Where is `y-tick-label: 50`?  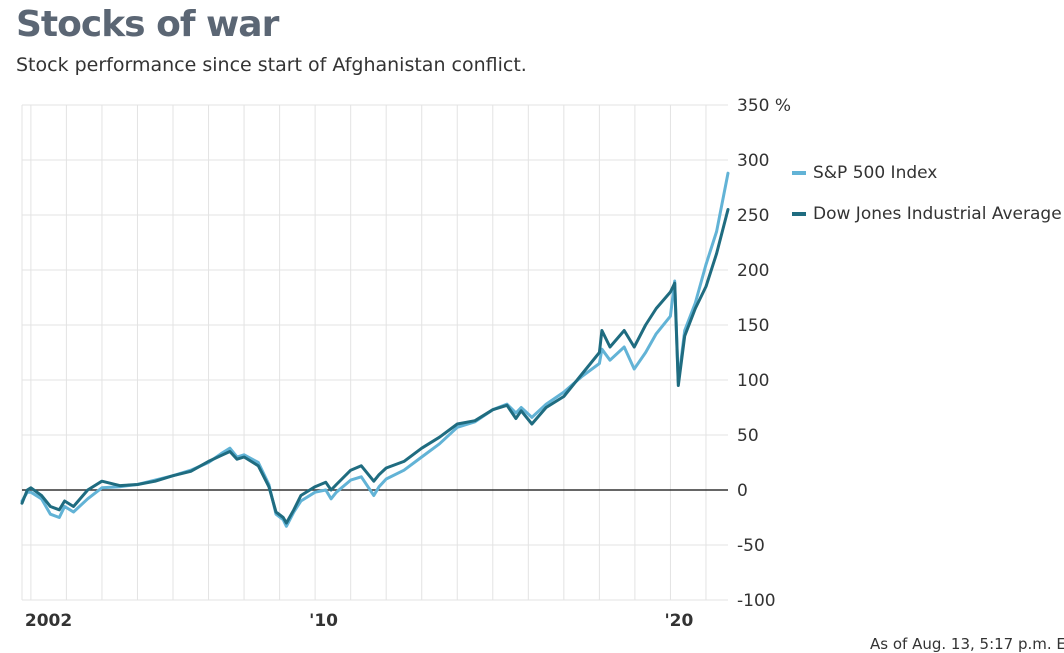 y-tick-label: 50 is located at coordinates (748, 436).